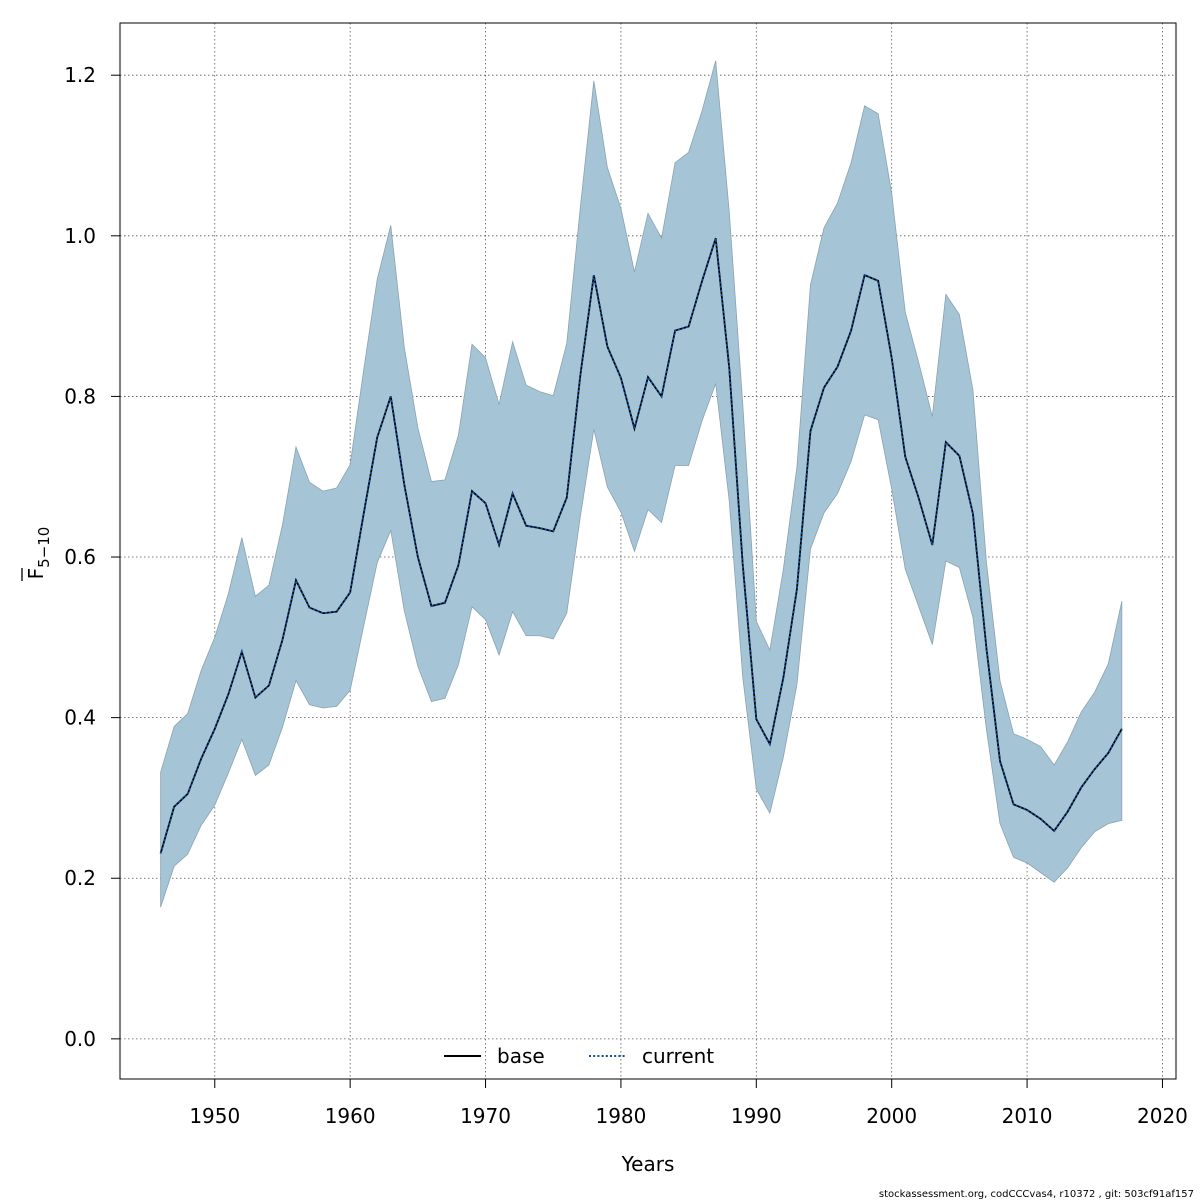  Describe the element at coordinates (80, 75) in the screenshot. I see `y-tick-label: 1.2` at that location.